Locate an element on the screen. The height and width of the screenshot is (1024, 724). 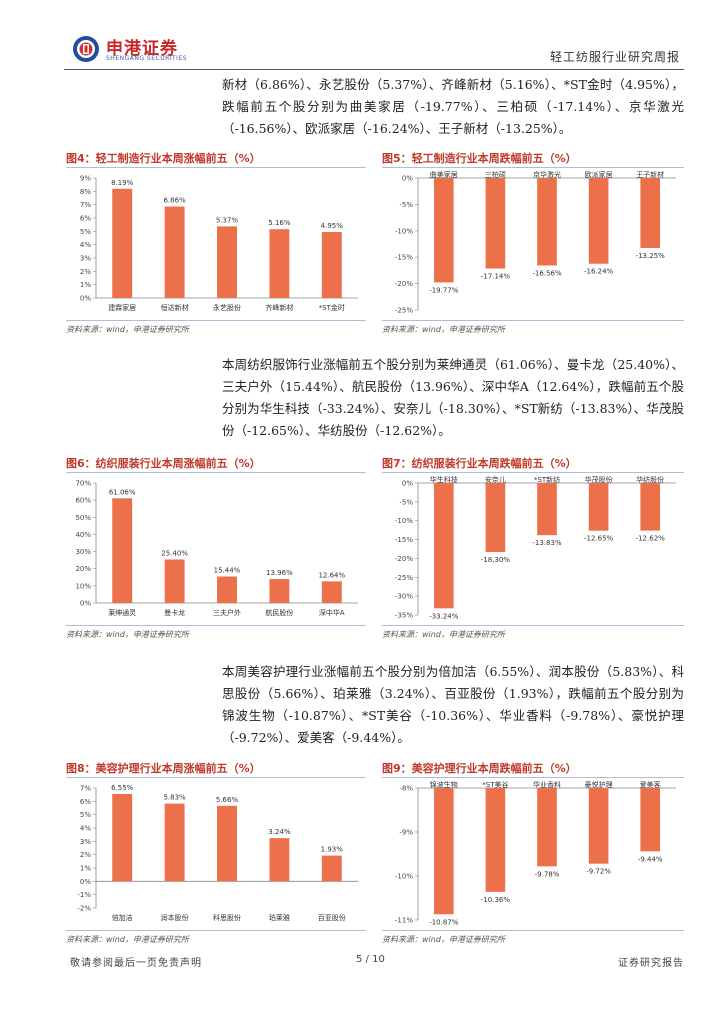
fig6-tick-label: 40% is located at coordinates (83, 535).